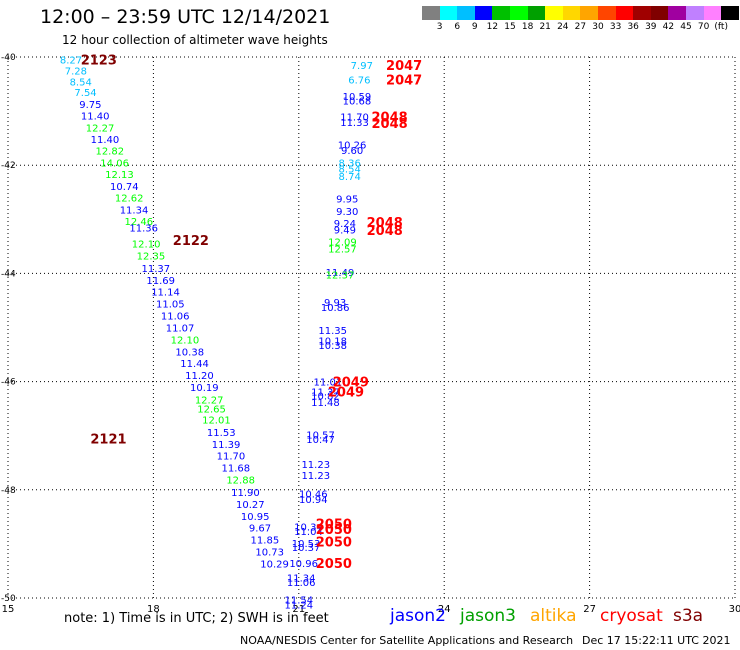 The image size is (740, 650). What do you see at coordinates (260, 529) in the screenshot?
I see `wave-height-value: 9.67` at bounding box center [260, 529].